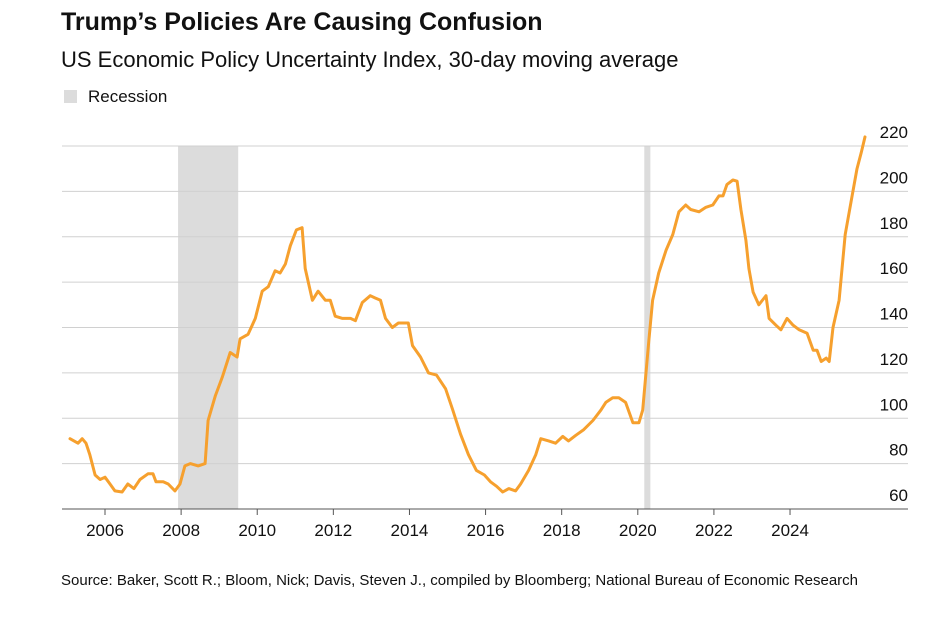 The width and height of the screenshot is (936, 624). Describe the element at coordinates (790, 530) in the screenshot. I see `x-tick-label: 2024` at that location.